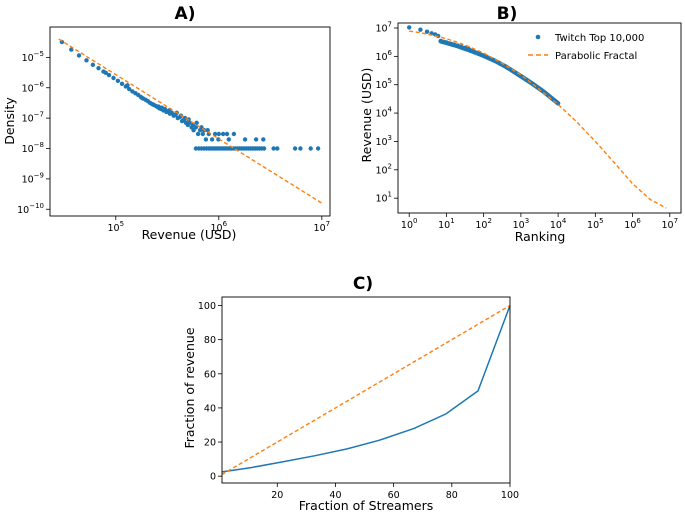 The height and width of the screenshot is (516, 685). What do you see at coordinates (676, 221) in the screenshot?
I see `panel-b-xtick-exp-7: 7` at bounding box center [676, 221].